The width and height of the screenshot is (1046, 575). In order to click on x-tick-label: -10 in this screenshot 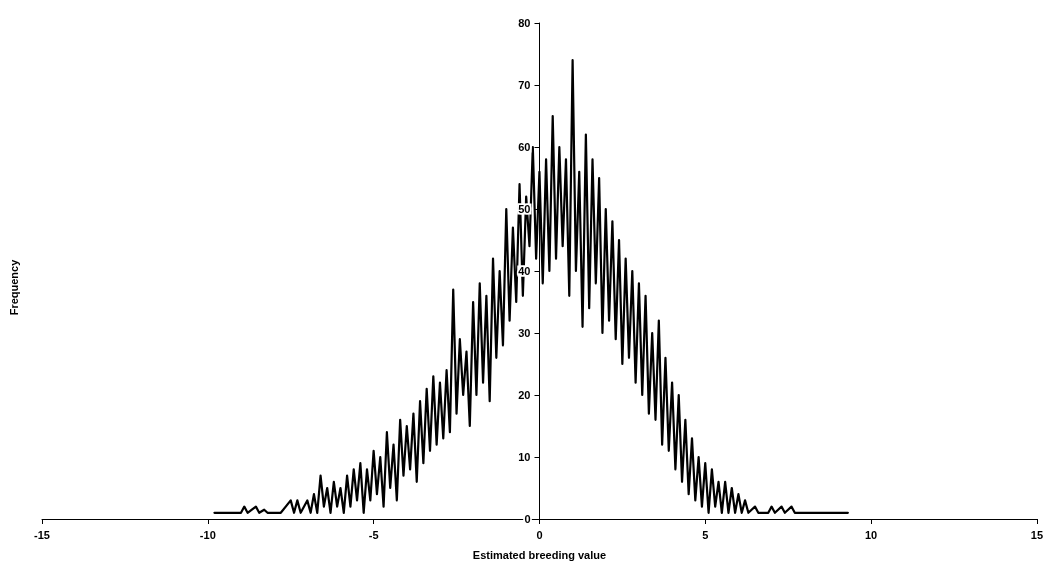, I will do `click(207, 534)`.